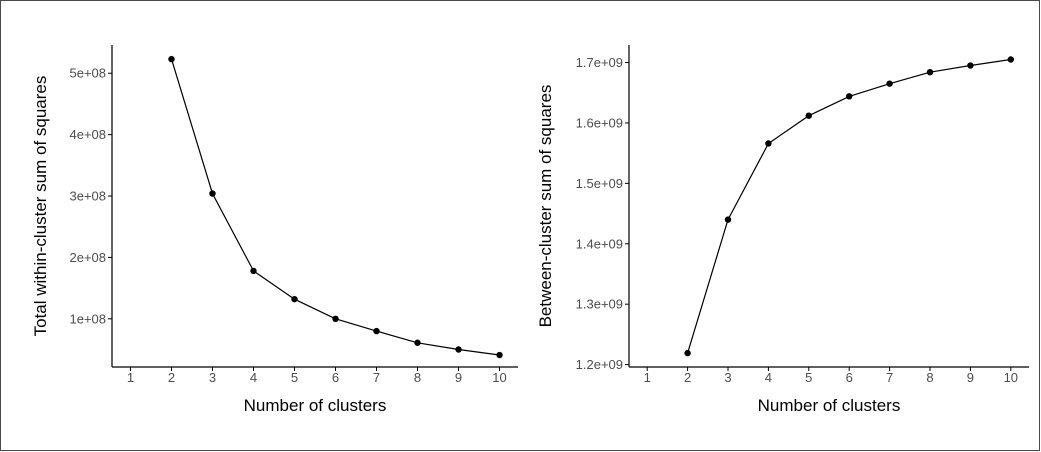 The image size is (1041, 452). What do you see at coordinates (40, 206) in the screenshot?
I see `y-axis-title: Total within-cluster sum of squares` at bounding box center [40, 206].